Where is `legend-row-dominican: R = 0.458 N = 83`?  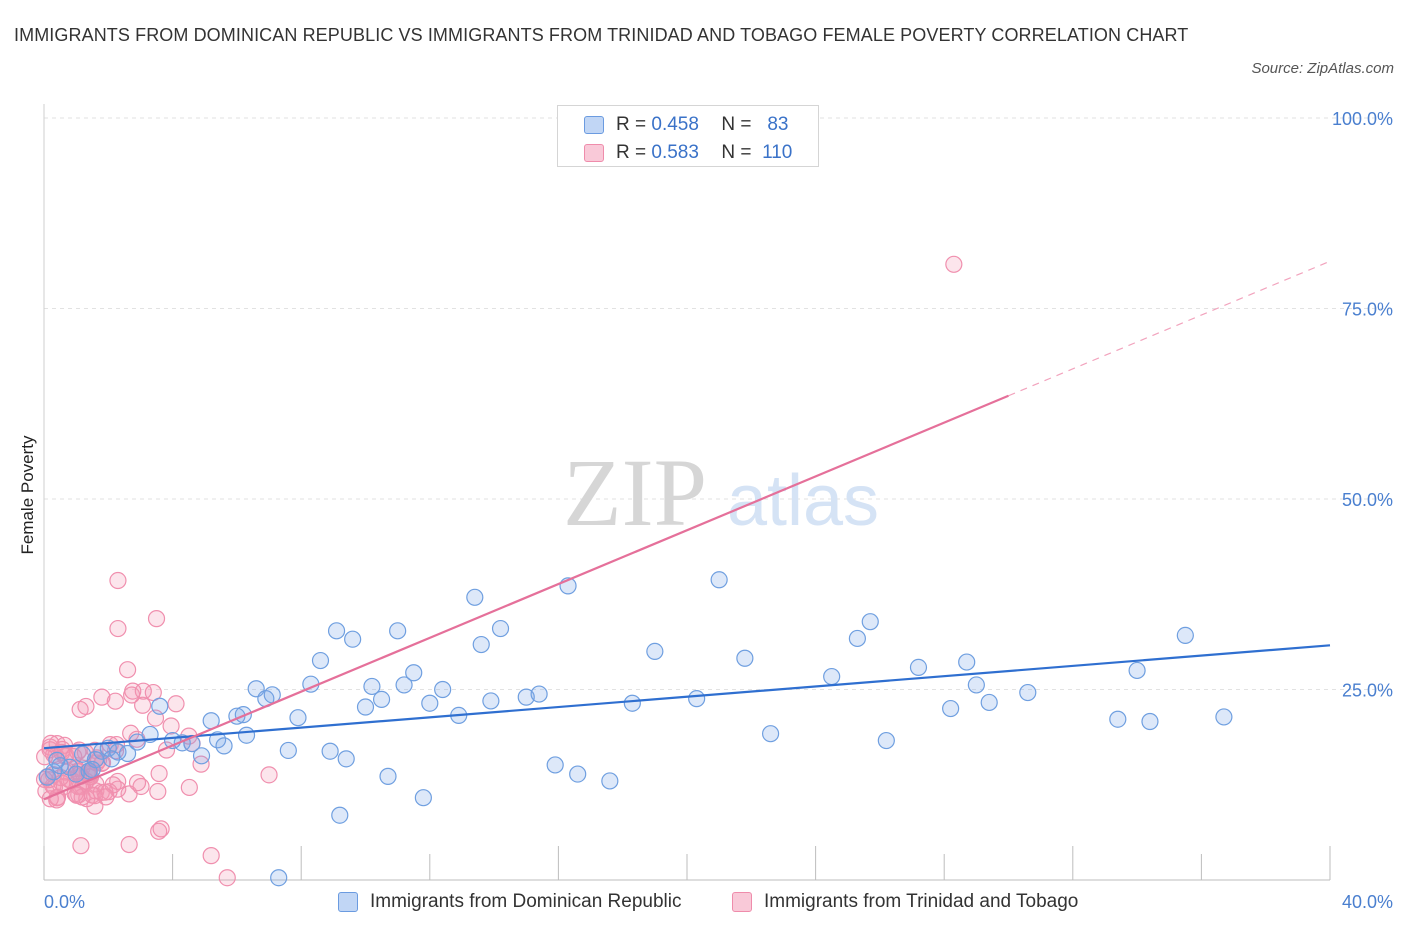 legend-row-dominican: R = 0.458 N = 83 is located at coordinates (686, 125).